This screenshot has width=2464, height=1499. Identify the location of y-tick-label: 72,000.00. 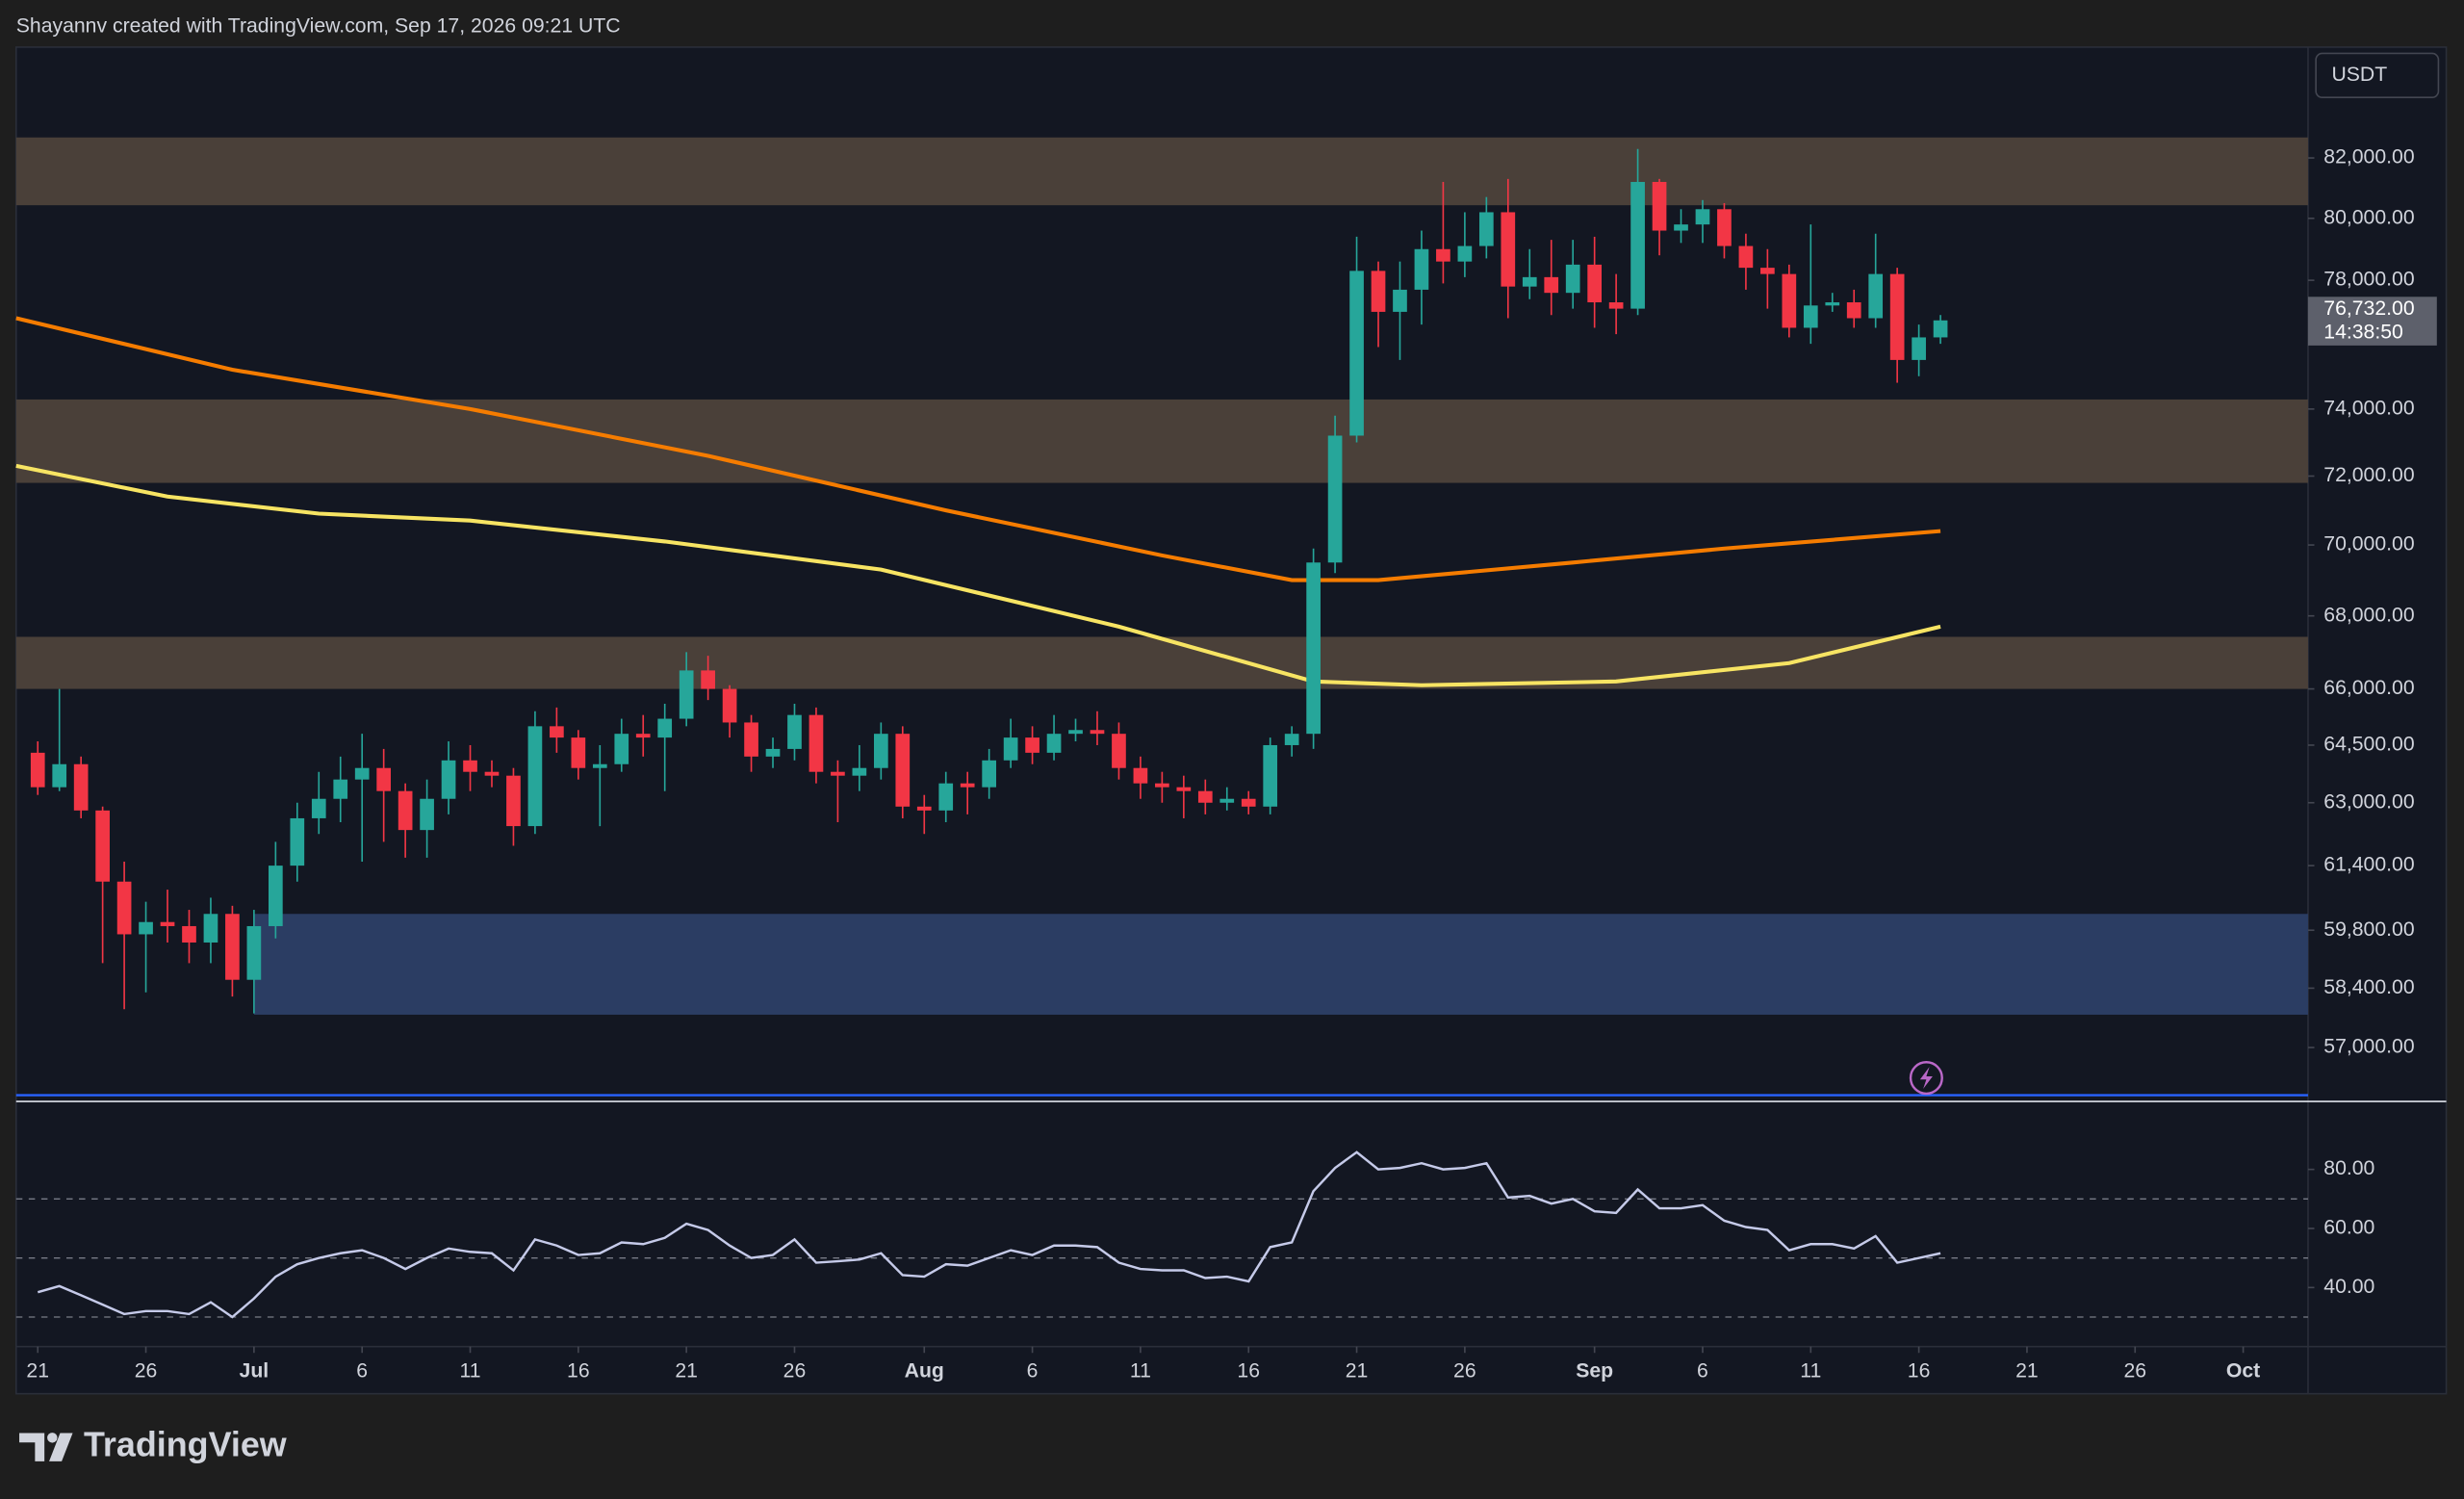
(2368, 475).